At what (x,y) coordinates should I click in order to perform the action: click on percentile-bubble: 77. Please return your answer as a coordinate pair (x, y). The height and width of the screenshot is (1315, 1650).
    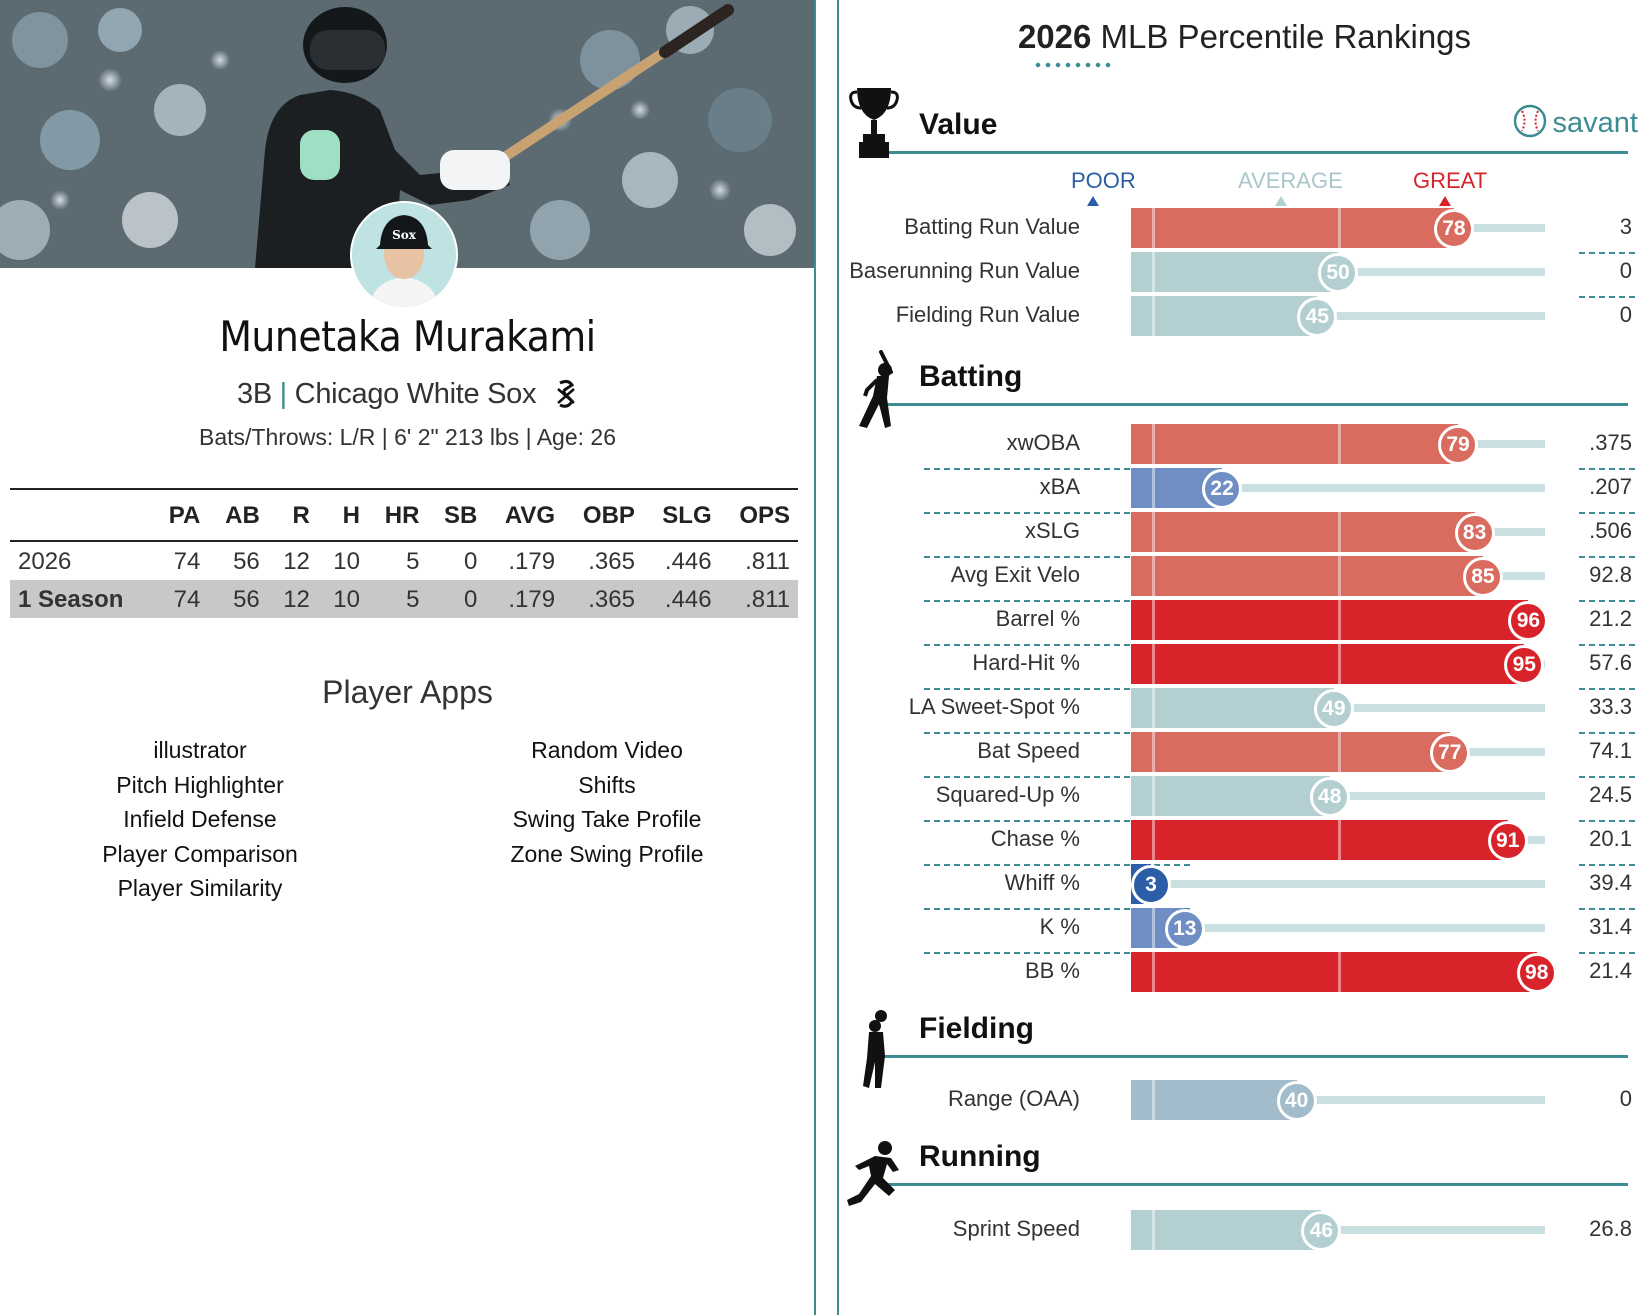
    Looking at the image, I should click on (1449, 753).